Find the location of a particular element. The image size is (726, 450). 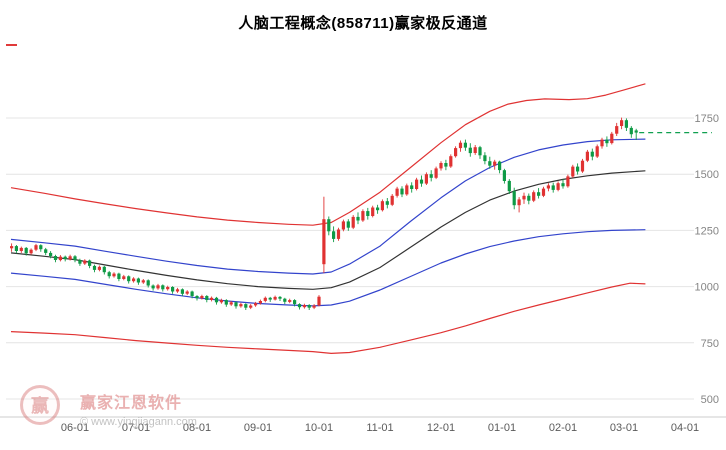

svg-text: 09-01 is located at coordinates (258, 428).